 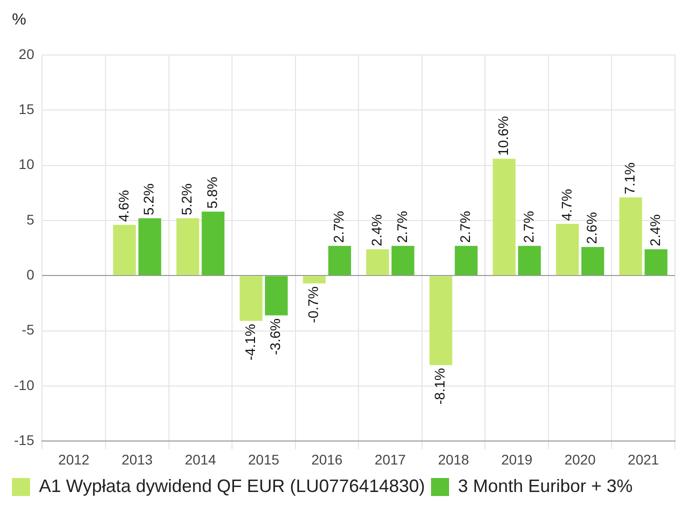 I want to click on x-tick-label: 2013, so click(x=137, y=459).